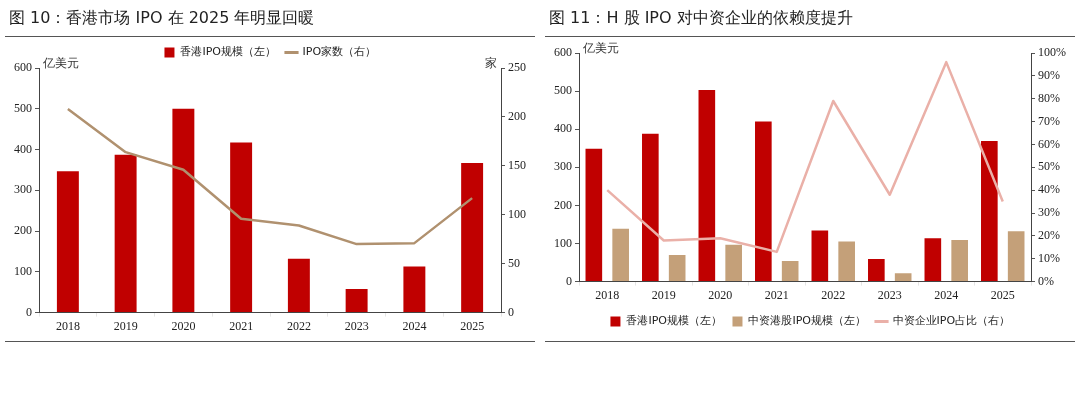 The height and width of the screenshot is (393, 1080). What do you see at coordinates (1052, 52) in the screenshot?
I see `y2-tick-label: 100%` at bounding box center [1052, 52].